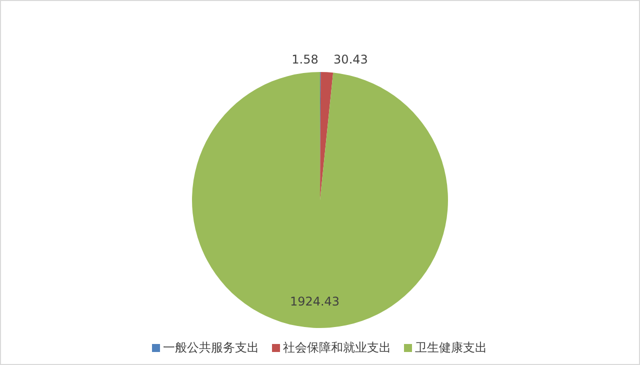  What do you see at coordinates (327, 136) in the screenshot?
I see `pie-slice` at bounding box center [327, 136].